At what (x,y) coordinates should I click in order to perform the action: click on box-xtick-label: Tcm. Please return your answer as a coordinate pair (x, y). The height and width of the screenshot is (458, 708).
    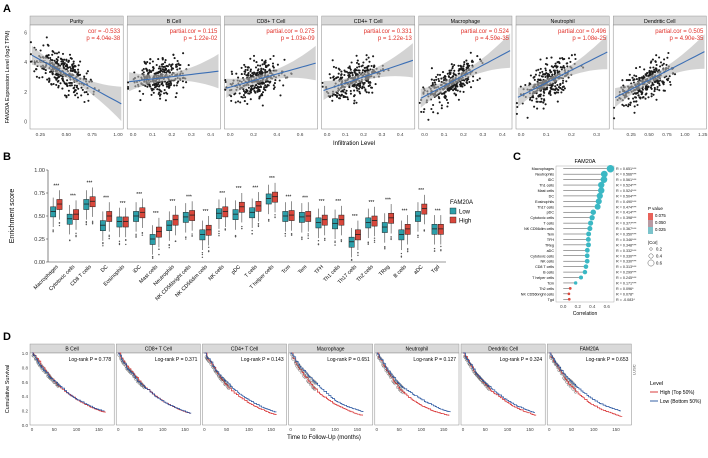
    Looking at the image, I should click on (287, 270).